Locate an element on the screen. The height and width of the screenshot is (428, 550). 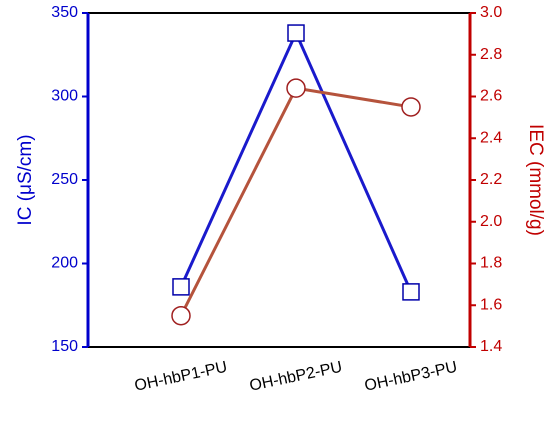
y2-tick-label: 1.8 is located at coordinates (491, 263).